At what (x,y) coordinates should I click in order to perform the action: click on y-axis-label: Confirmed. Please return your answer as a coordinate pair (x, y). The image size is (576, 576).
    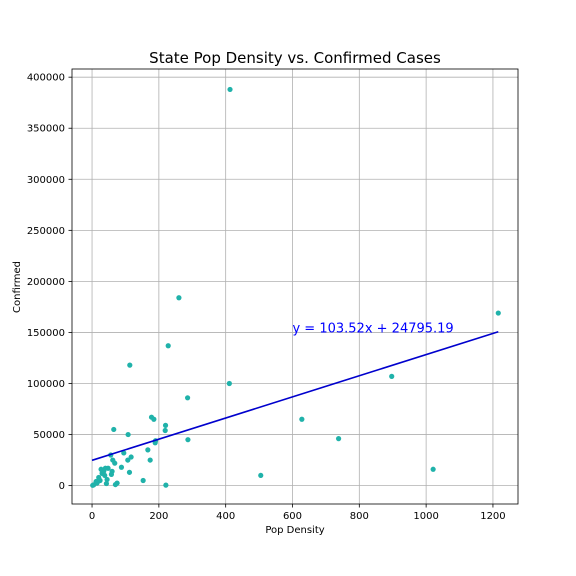
    Looking at the image, I should click on (17, 287).